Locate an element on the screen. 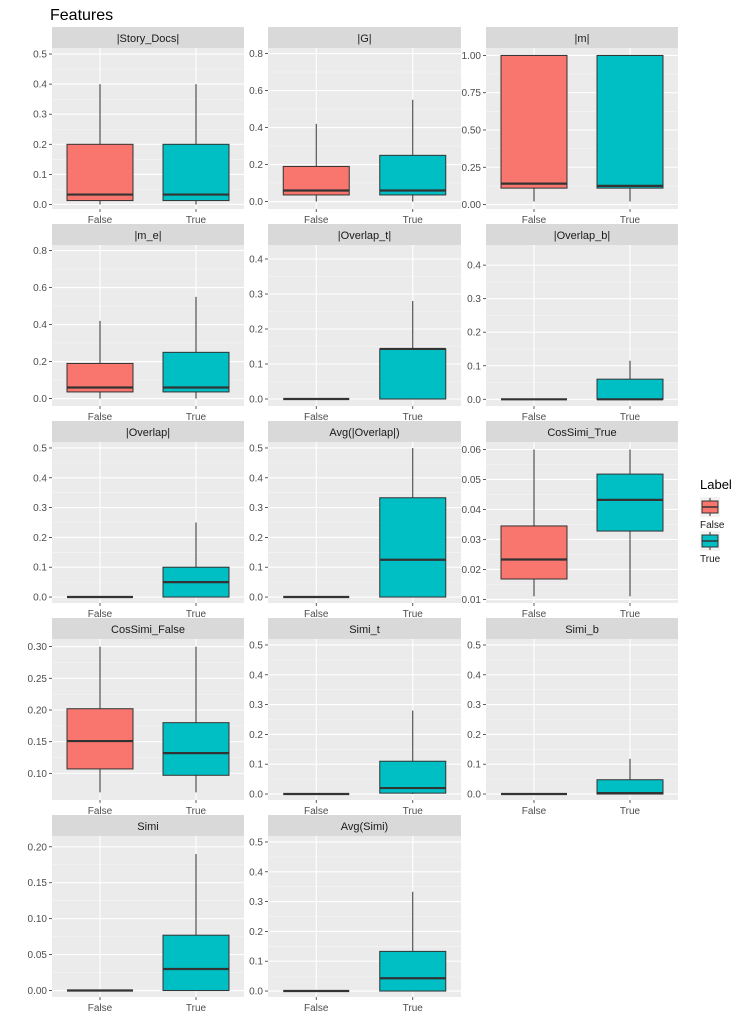 This screenshot has width=747, height=1028. legend-label: True is located at coordinates (710, 559).